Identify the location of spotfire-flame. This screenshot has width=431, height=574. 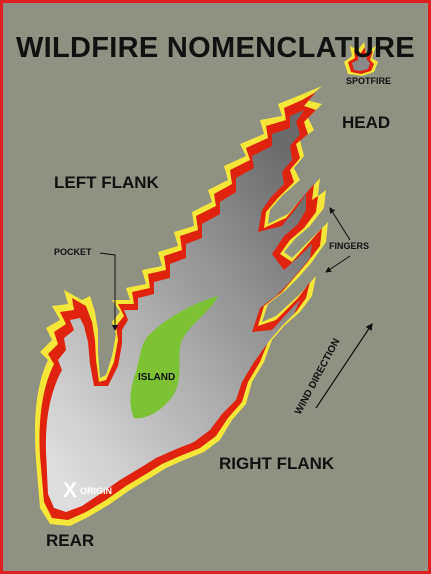
(361, 59).